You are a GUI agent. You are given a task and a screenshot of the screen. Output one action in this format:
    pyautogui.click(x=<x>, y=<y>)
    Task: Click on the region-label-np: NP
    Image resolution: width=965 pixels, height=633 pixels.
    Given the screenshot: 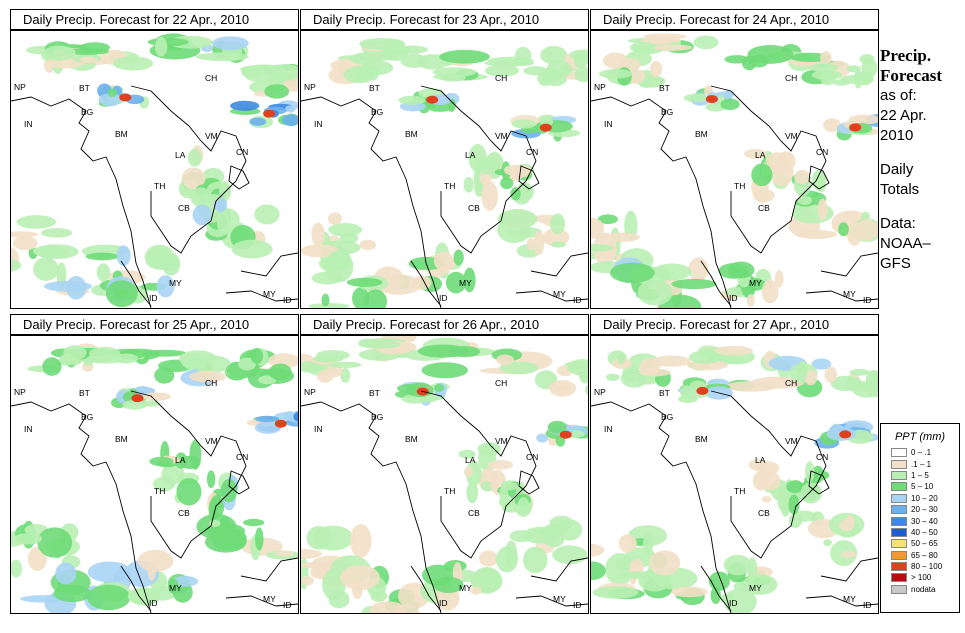 What is the action you would take?
    pyautogui.click(x=20, y=392)
    